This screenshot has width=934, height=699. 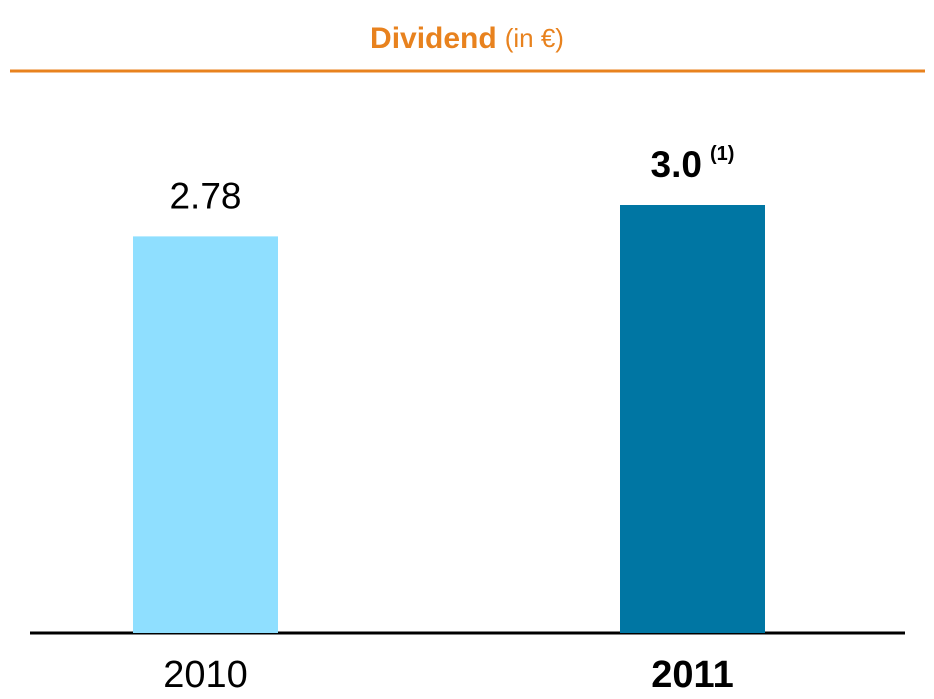 I want to click on value-label: 2.78, so click(x=205, y=195).